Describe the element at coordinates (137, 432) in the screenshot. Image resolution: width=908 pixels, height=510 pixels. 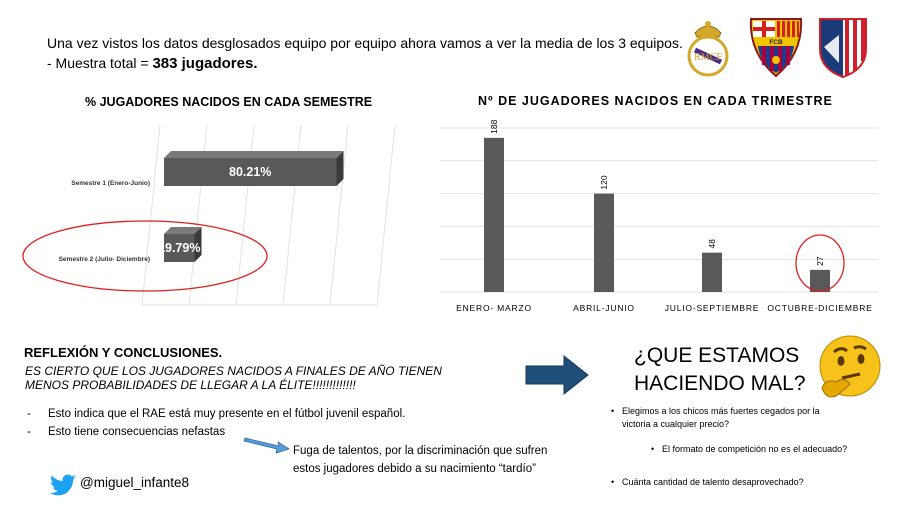
I see `reflexion-bullet-2-text: Esto tiene consecuencias nefastas` at that location.